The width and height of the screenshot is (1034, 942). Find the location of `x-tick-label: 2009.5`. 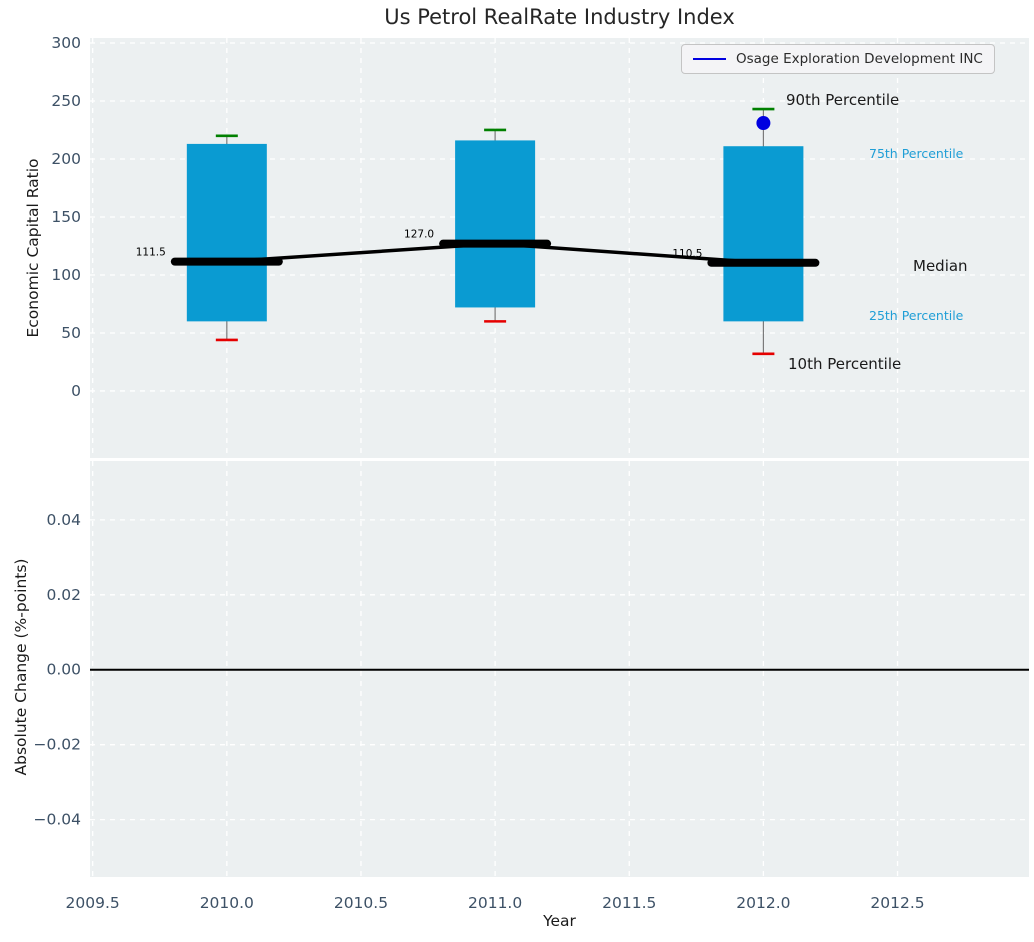

x-tick-label: 2009.5 is located at coordinates (93, 903).